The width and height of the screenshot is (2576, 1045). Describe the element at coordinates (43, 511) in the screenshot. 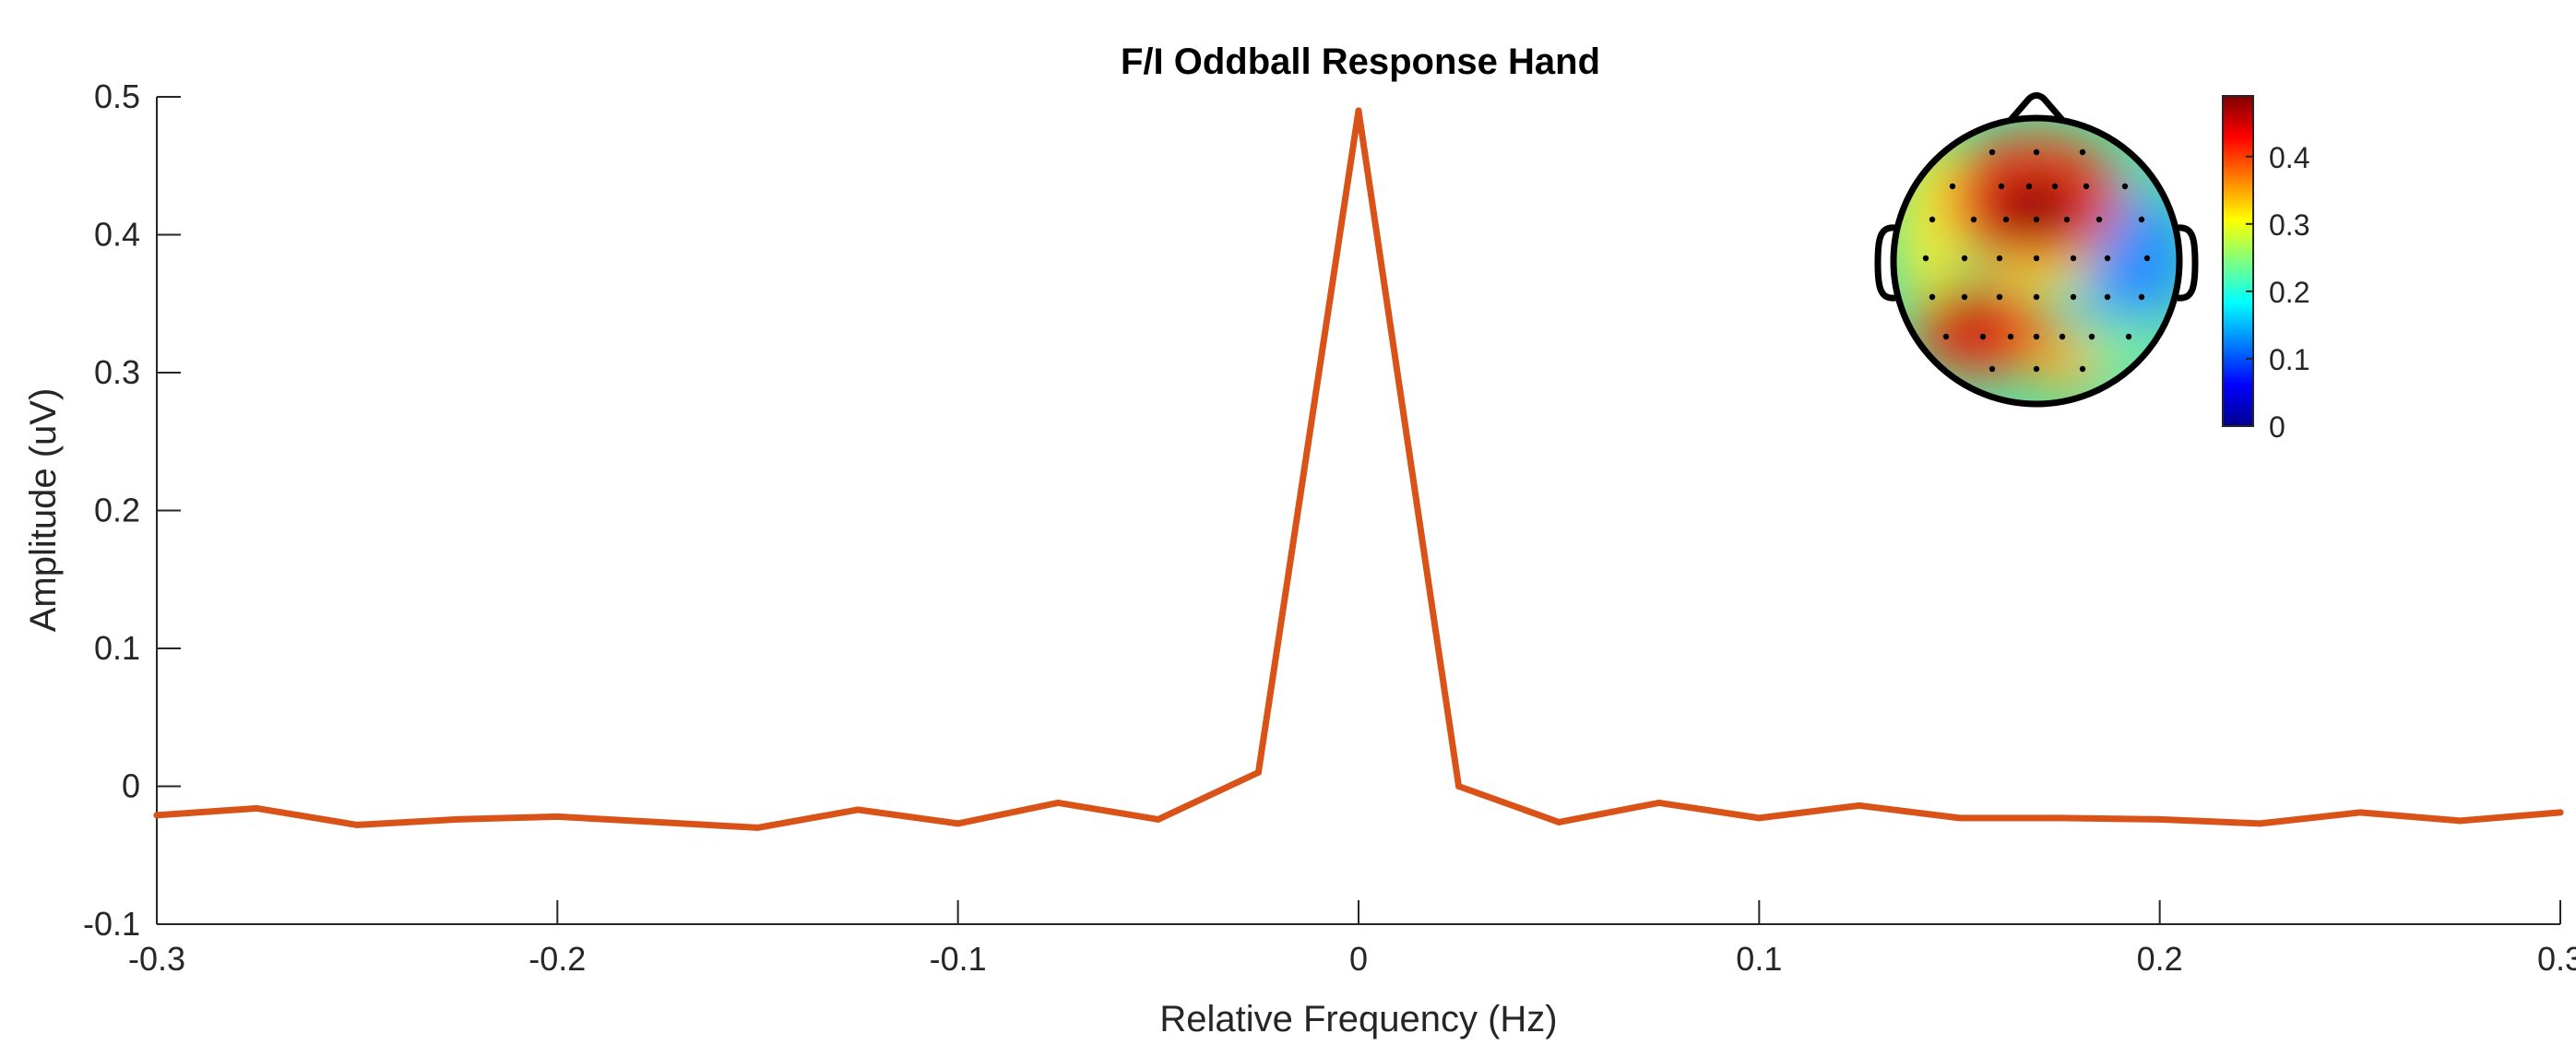

I see `y-axis-label: Amplitude (uV)` at that location.